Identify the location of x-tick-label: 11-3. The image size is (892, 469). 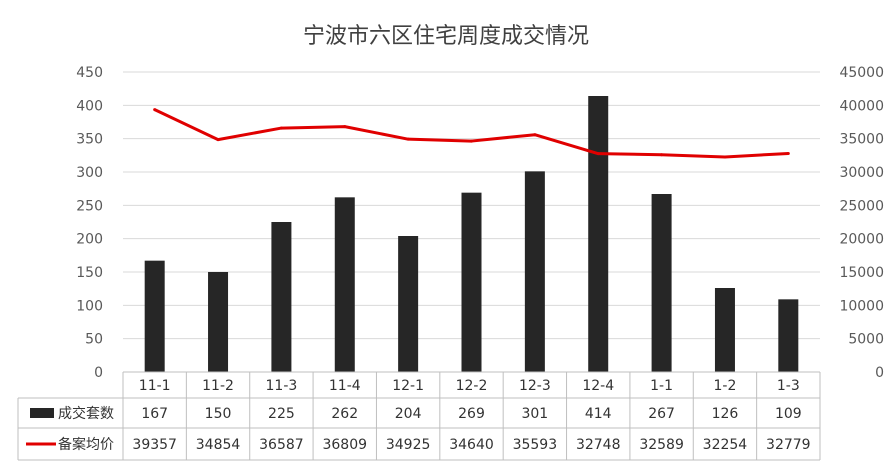
(282, 386).